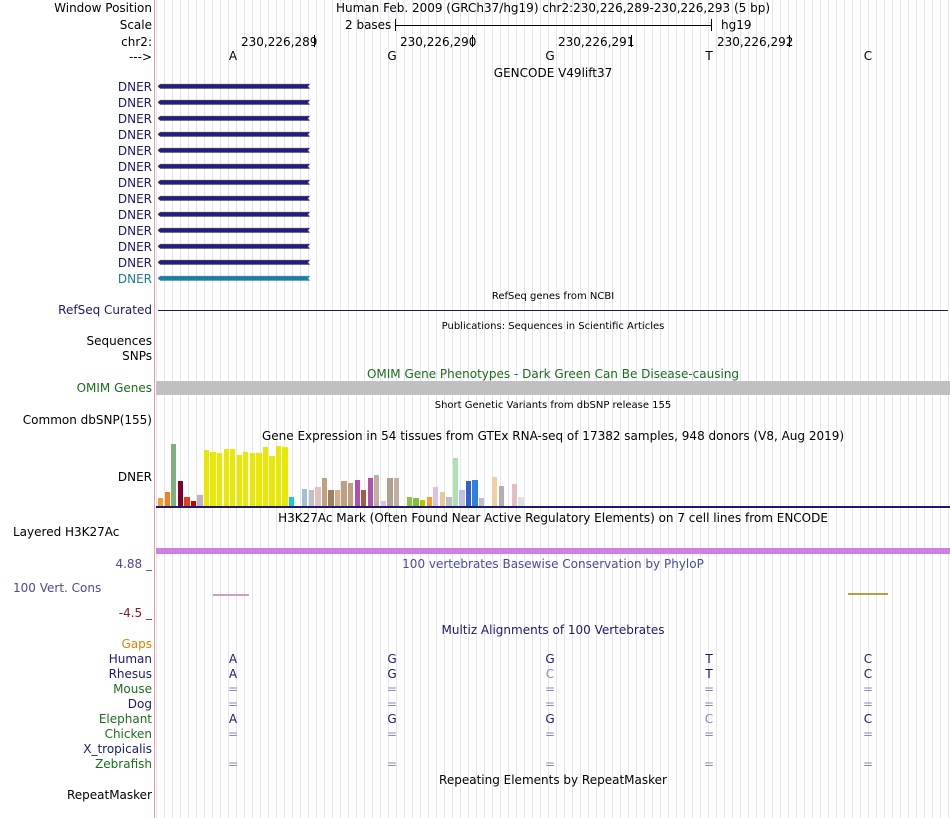 The image size is (950, 818). I want to click on refseq-gene-line, so click(553, 310).